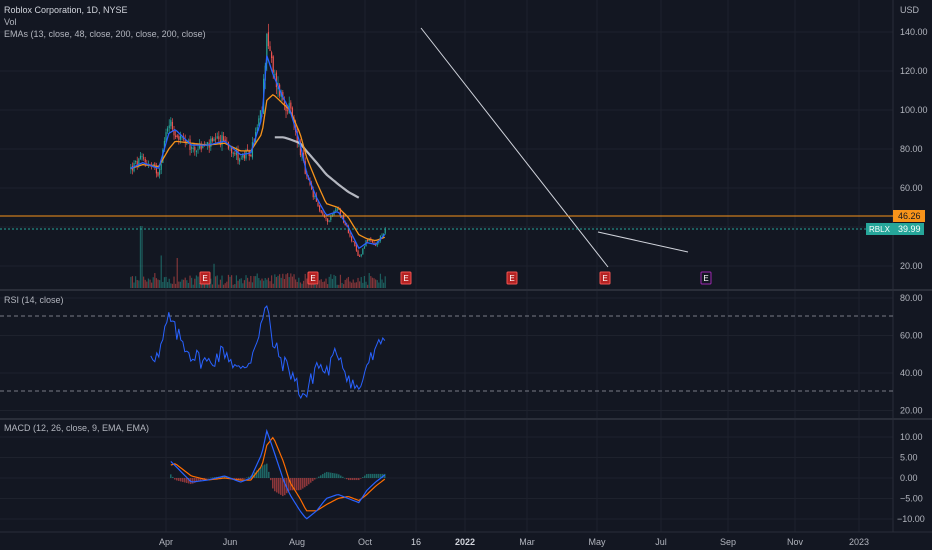  What do you see at coordinates (880, 229) in the screenshot?
I see `ticker-tag` at bounding box center [880, 229].